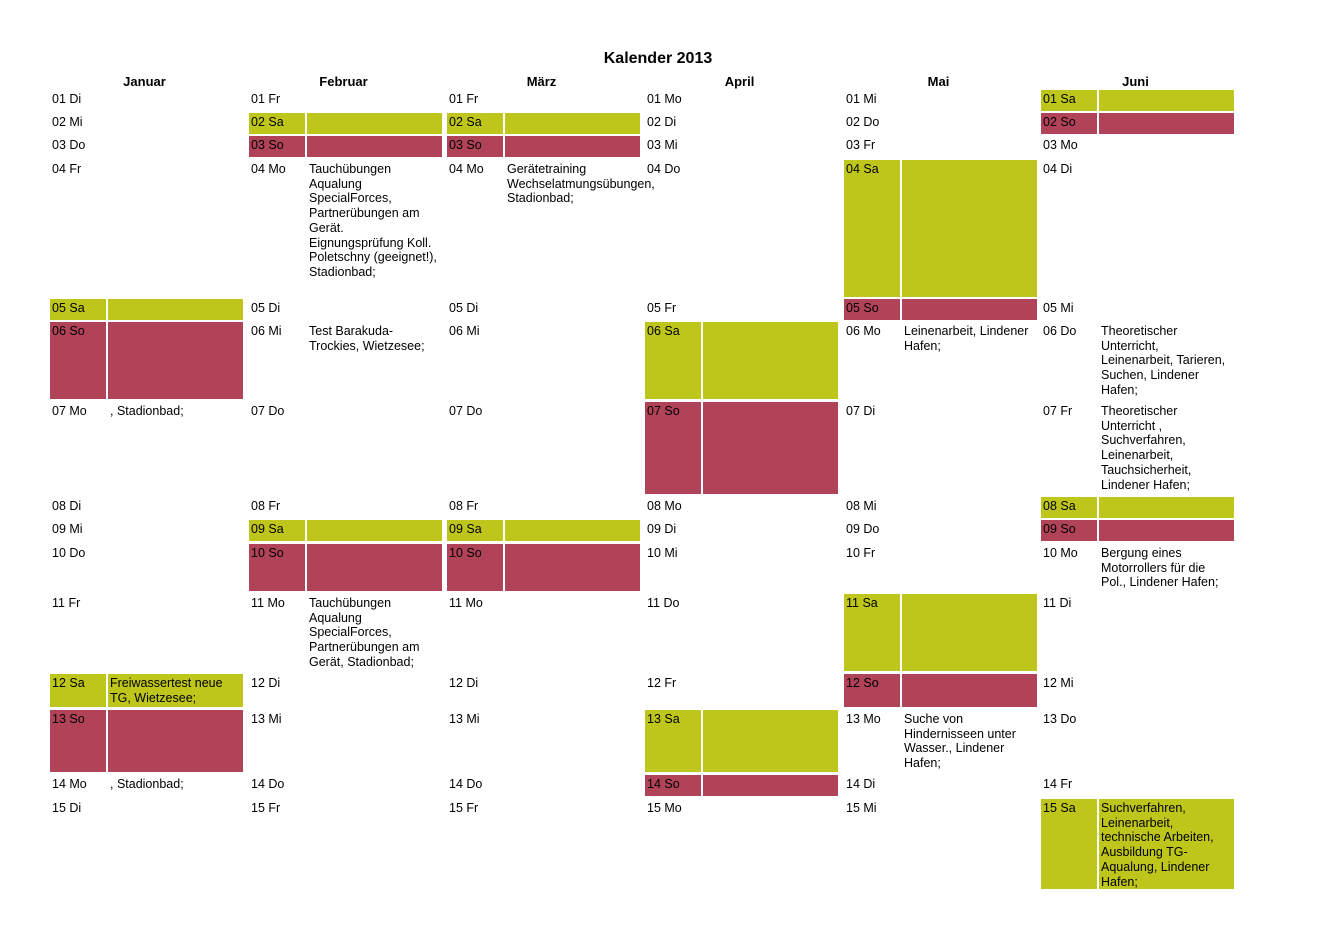 This screenshot has height=927, width=1323. Describe the element at coordinates (69, 145) in the screenshot. I see `day-cell: 03 Do` at that location.